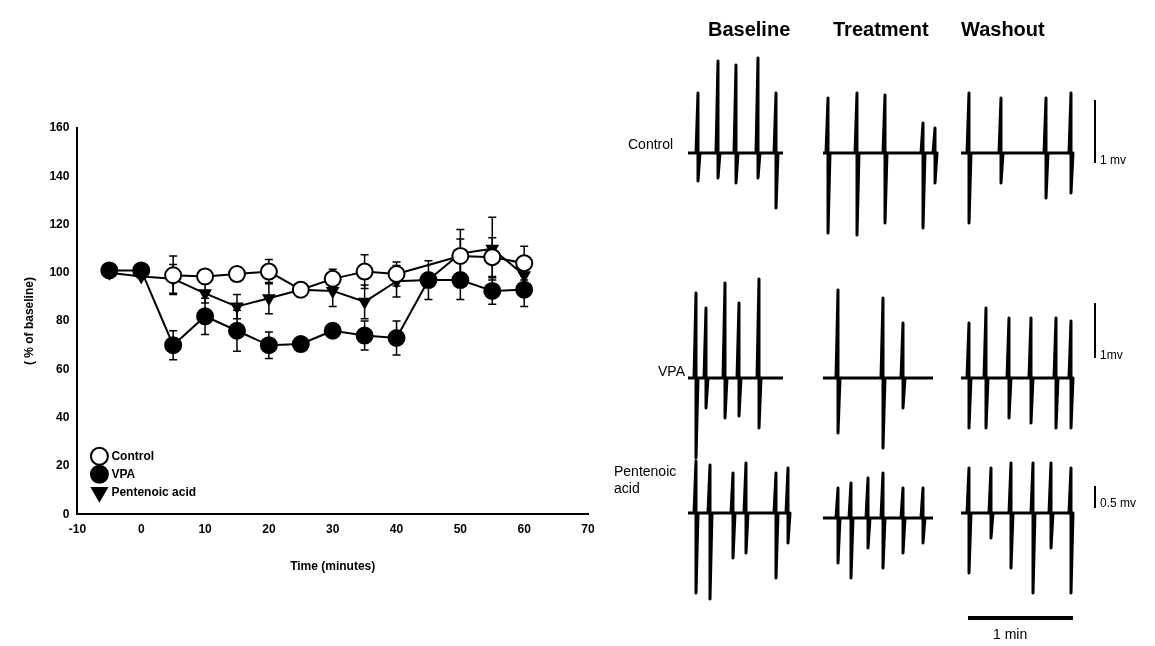  Describe the element at coordinates (396, 528) in the screenshot. I see `x-tick-label: 40` at that location.